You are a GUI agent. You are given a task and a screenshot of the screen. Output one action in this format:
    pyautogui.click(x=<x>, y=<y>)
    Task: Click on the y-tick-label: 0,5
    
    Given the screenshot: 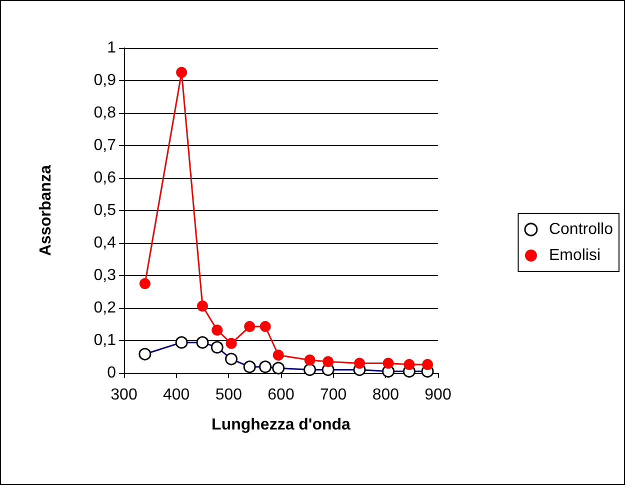 What is the action you would take?
    pyautogui.click(x=105, y=210)
    